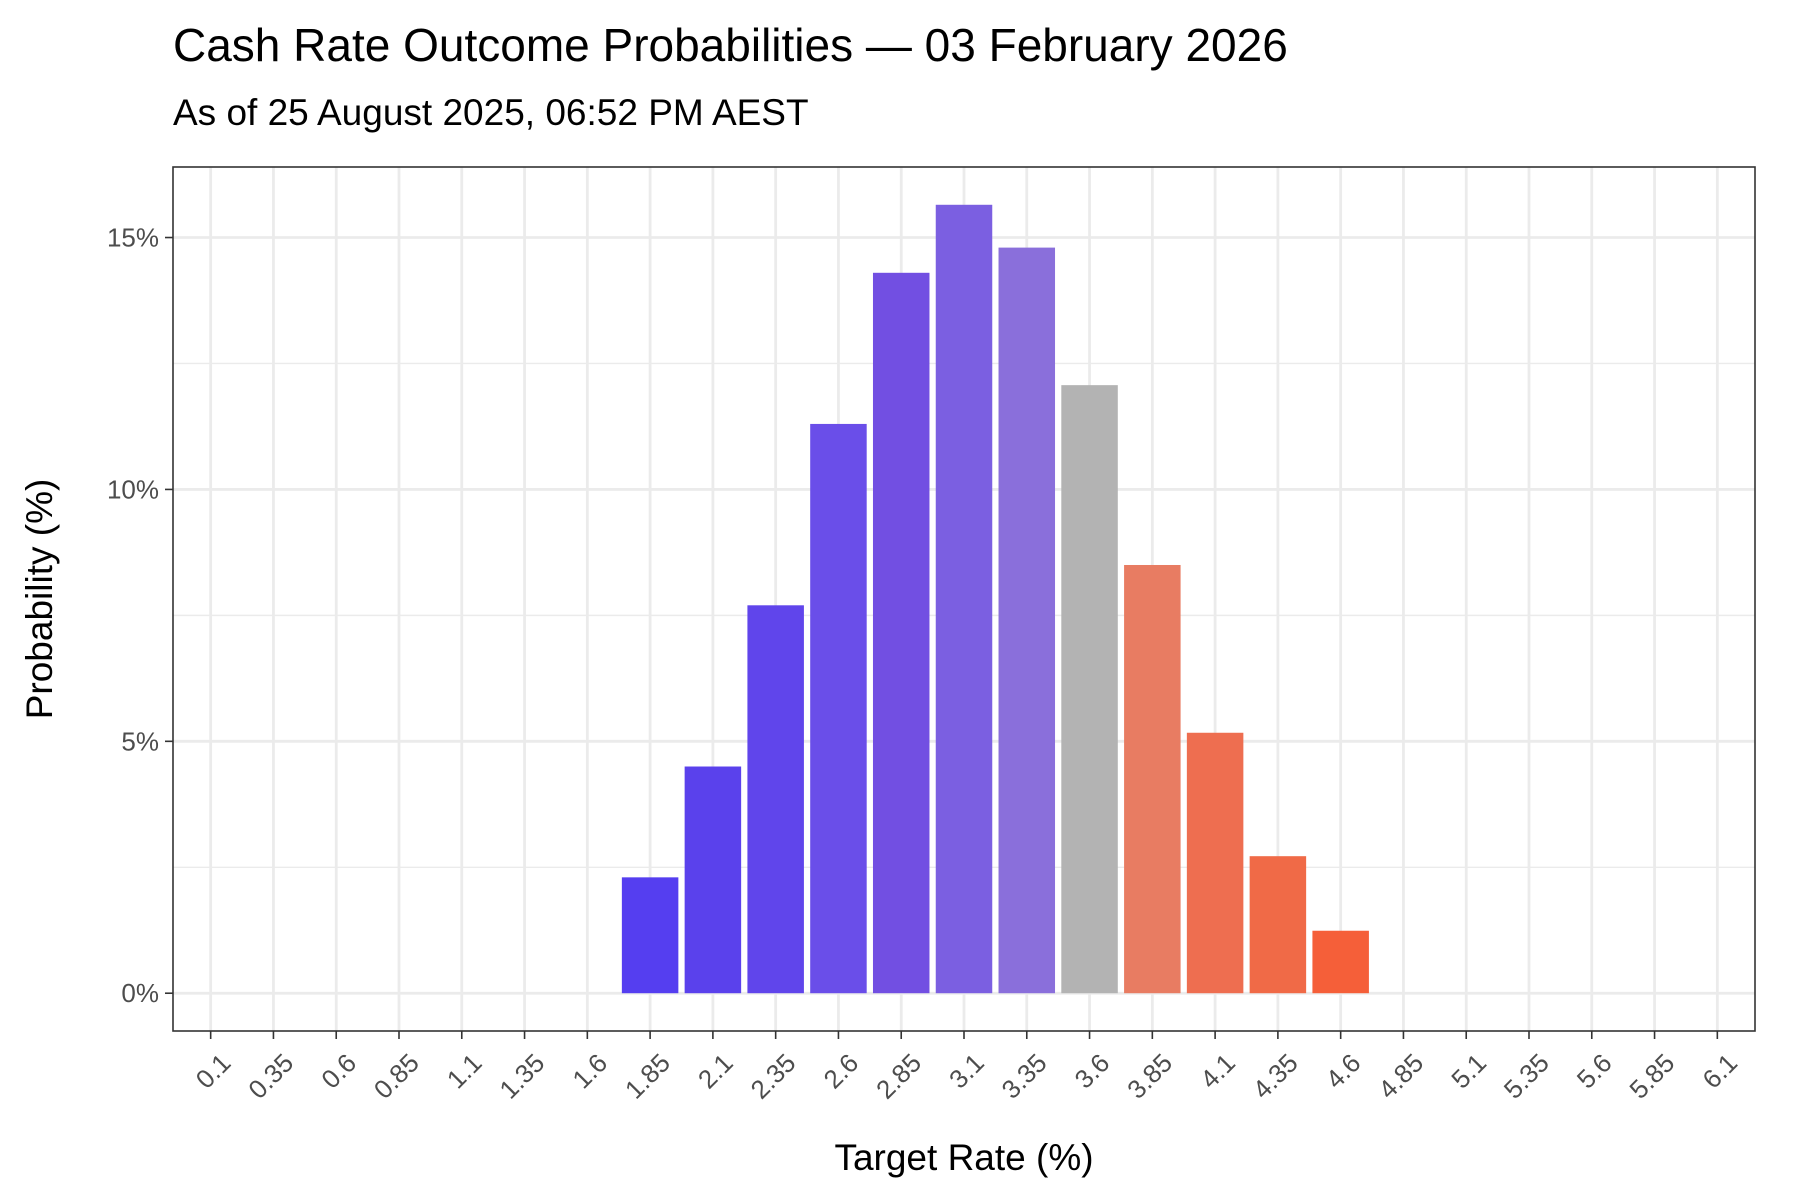 The image size is (1800, 1200). Describe the element at coordinates (396, 1076) in the screenshot. I see `x-tick-label: 0.85` at that location.